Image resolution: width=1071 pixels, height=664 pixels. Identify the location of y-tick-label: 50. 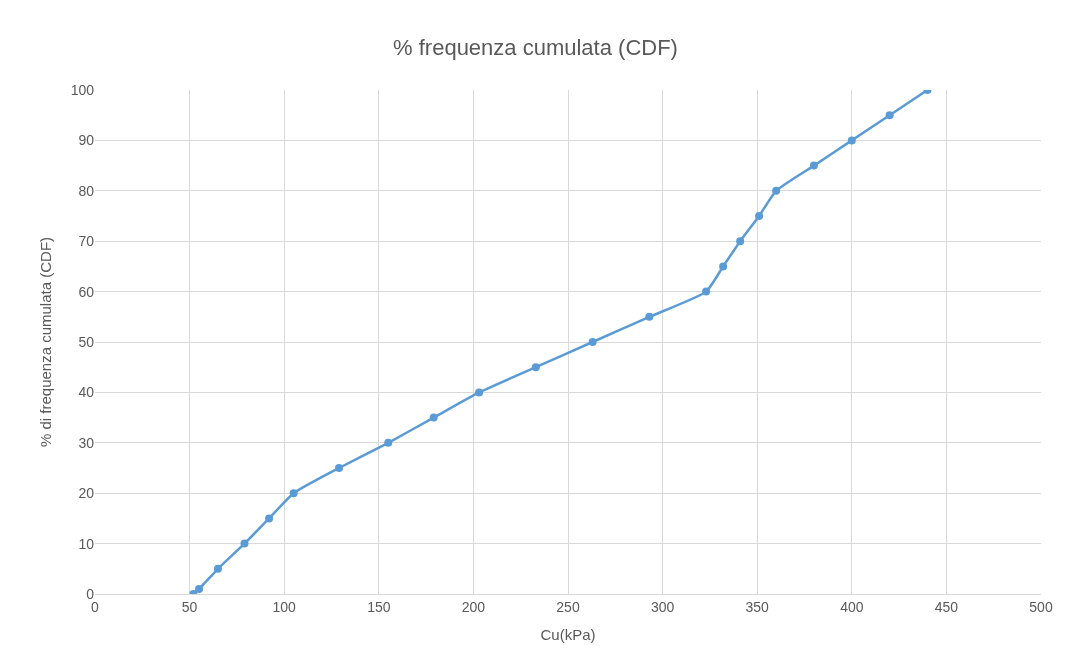
(86, 341).